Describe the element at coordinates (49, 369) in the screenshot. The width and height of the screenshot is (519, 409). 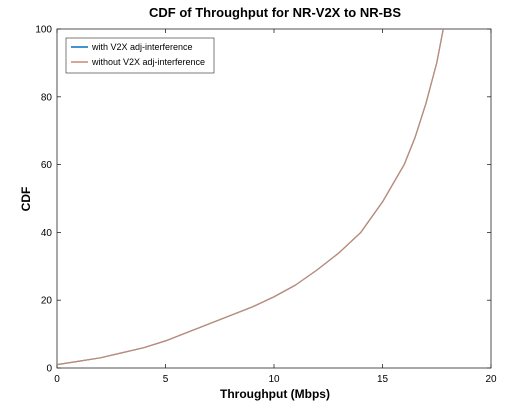
I see `y-tick-label: 0` at that location.